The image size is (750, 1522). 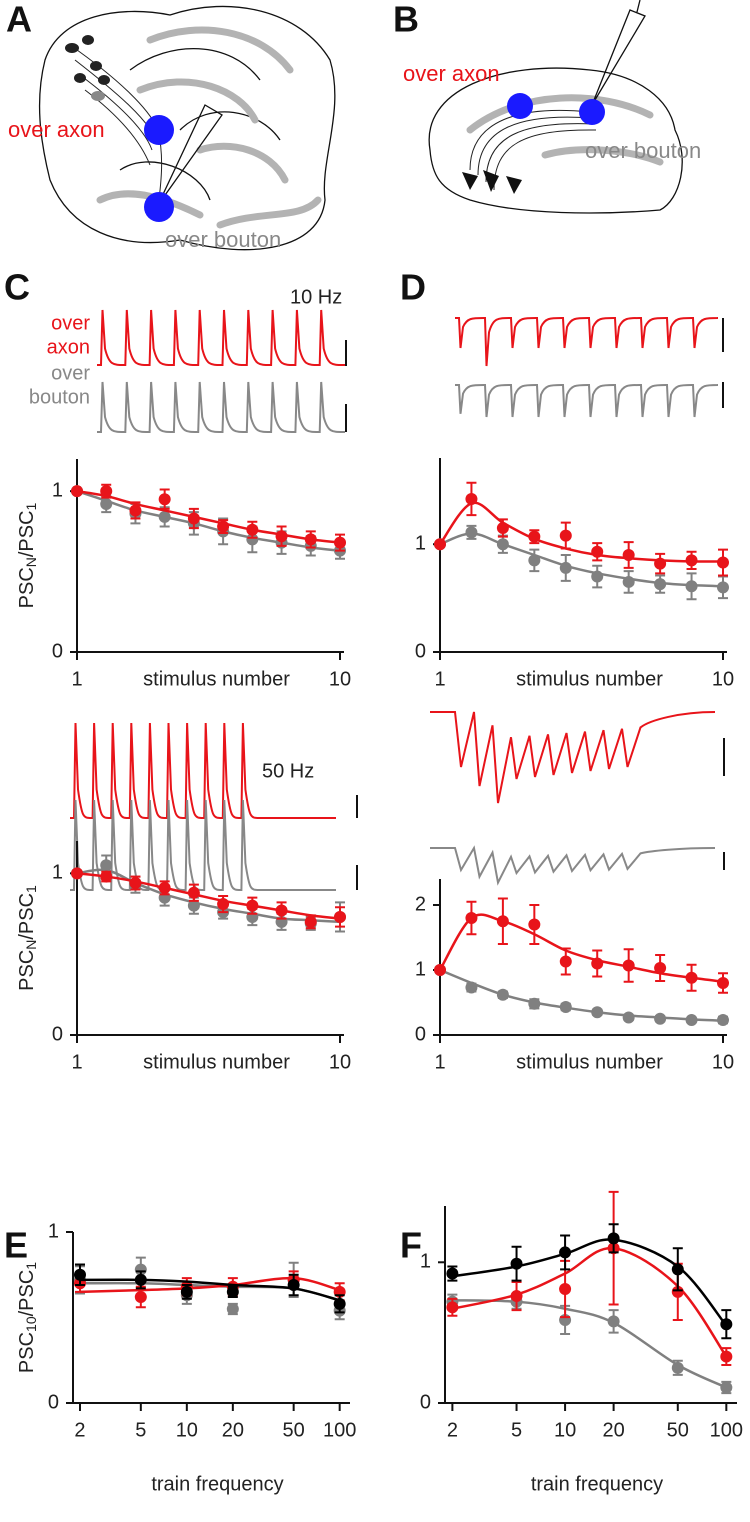 What do you see at coordinates (16, 1245) in the screenshot?
I see `panel-letter: E` at bounding box center [16, 1245].